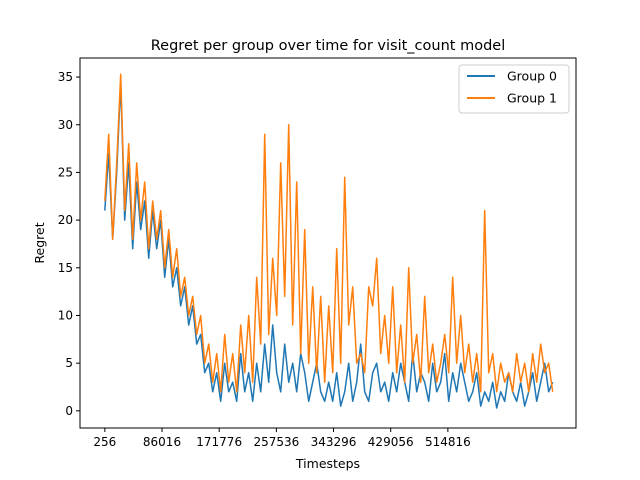 This screenshot has height=480, width=640. Describe the element at coordinates (65, 172) in the screenshot. I see `y-tick-label: 25` at that location.